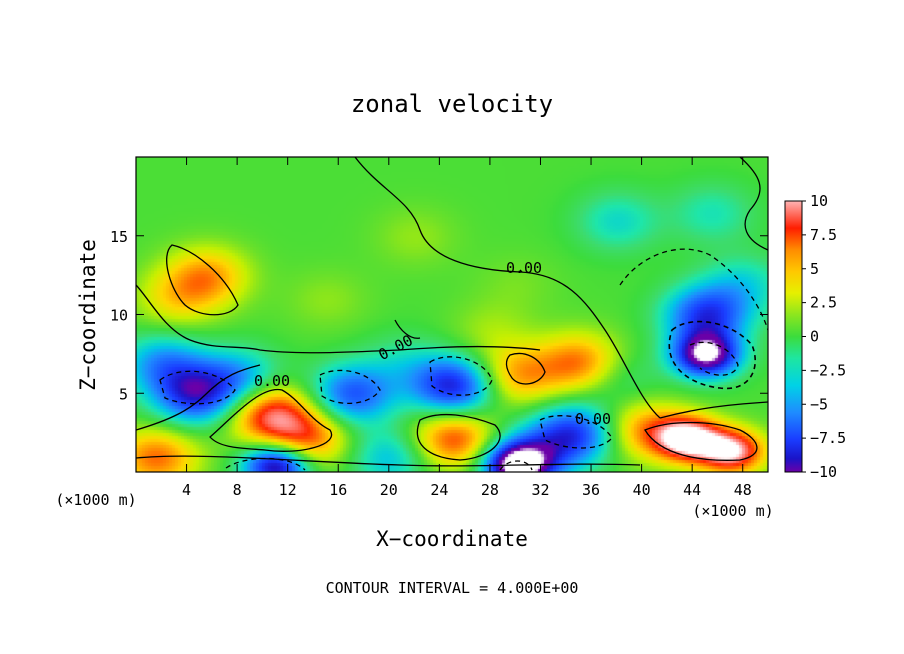 The height and width of the screenshot is (654, 904). Describe the element at coordinates (819, 201) in the screenshot. I see `colorbar-tick-label: 10` at that location.